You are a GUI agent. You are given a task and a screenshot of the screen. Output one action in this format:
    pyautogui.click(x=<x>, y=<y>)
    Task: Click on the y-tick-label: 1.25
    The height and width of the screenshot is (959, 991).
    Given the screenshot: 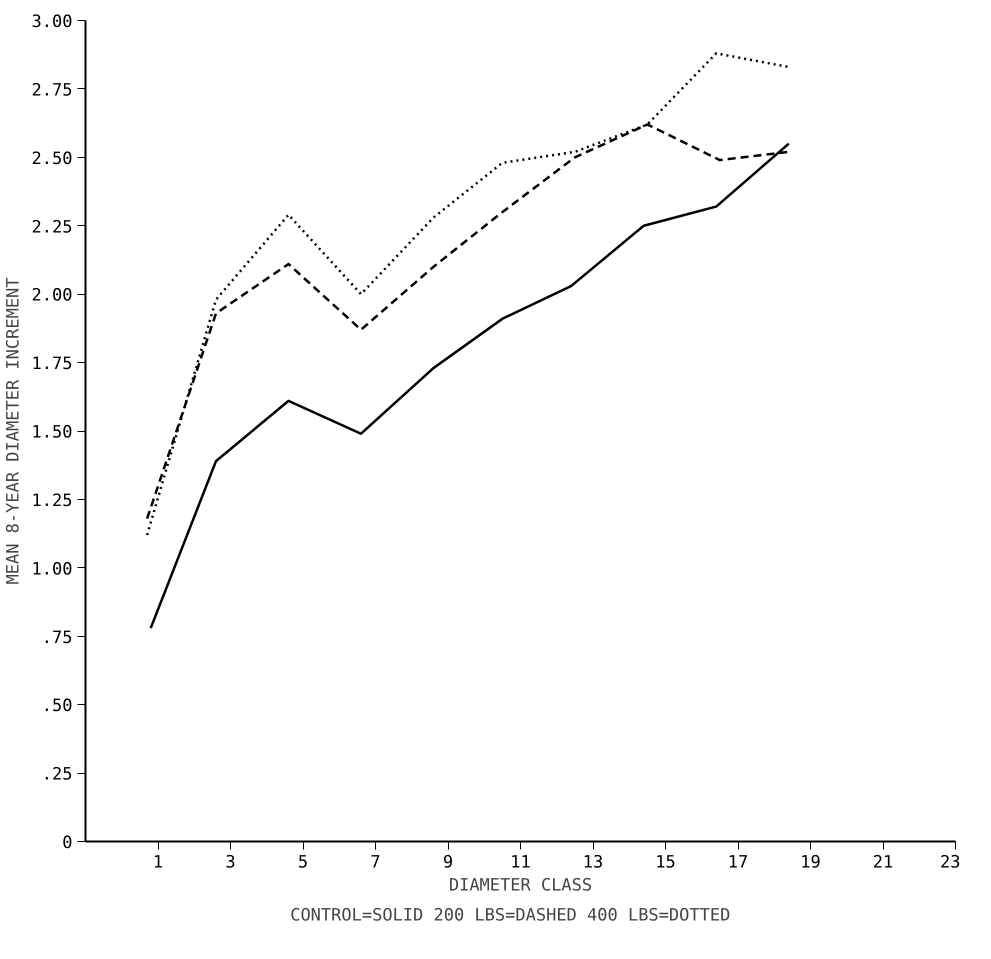 What is the action you would take?
    pyautogui.click(x=52, y=500)
    